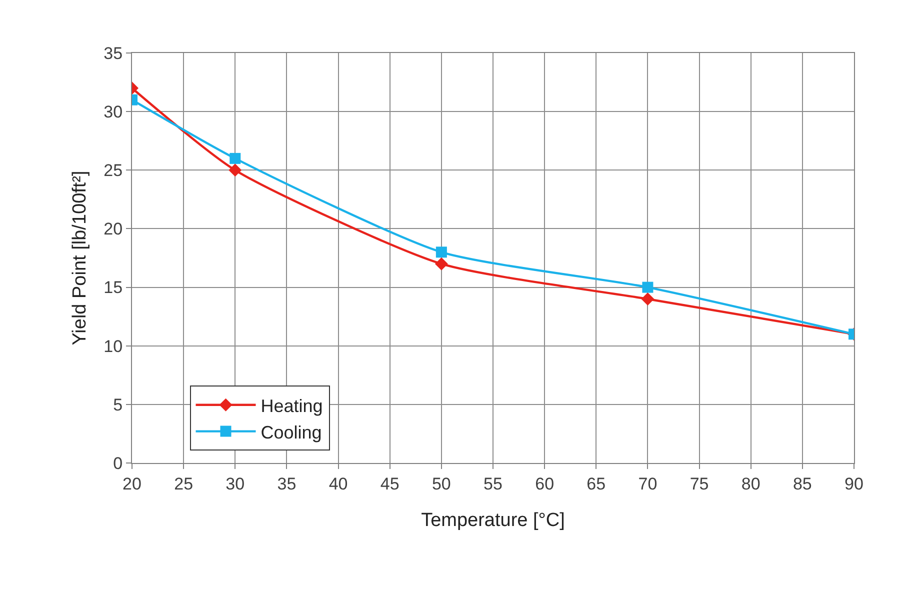 Image resolution: width=902 pixels, height=595 pixels. What do you see at coordinates (338, 484) in the screenshot?
I see `x-tick-label: 40` at bounding box center [338, 484].